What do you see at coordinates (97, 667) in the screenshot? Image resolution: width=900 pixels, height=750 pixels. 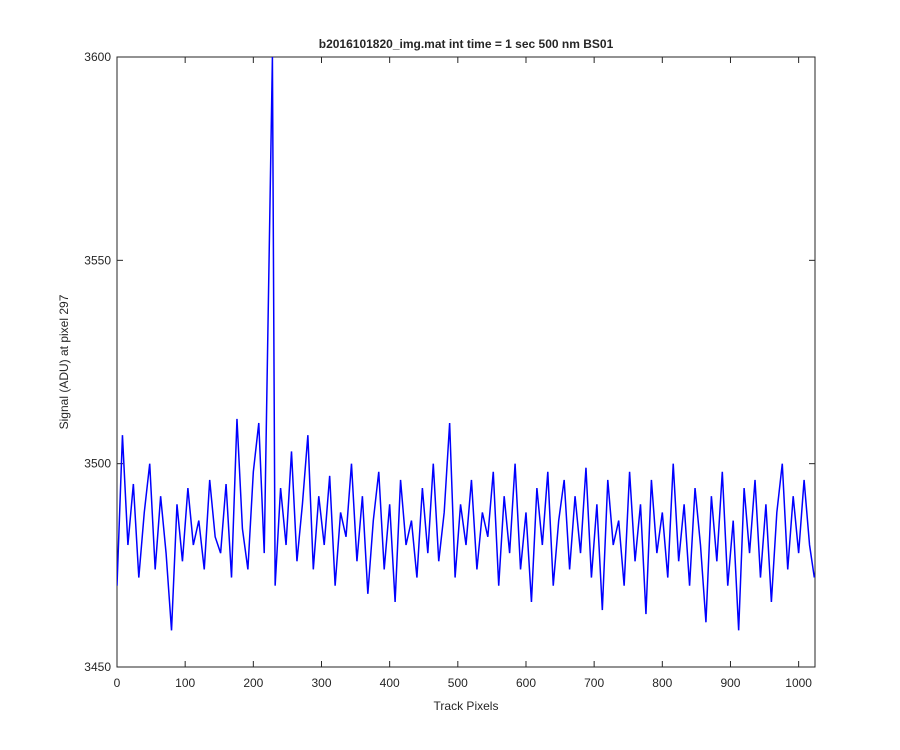 I see `y-tick-label: 3450` at bounding box center [97, 667].